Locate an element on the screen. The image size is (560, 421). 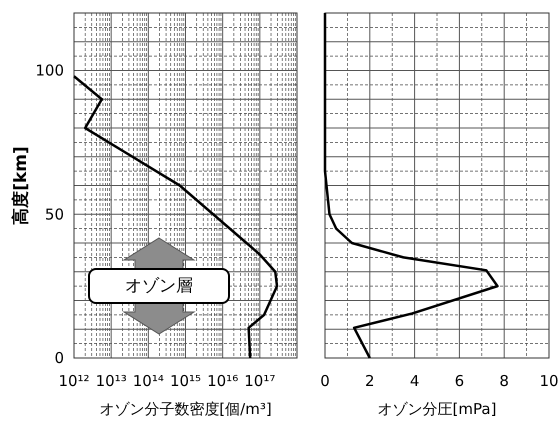
x-tick-label: 0 is located at coordinates (325, 381).